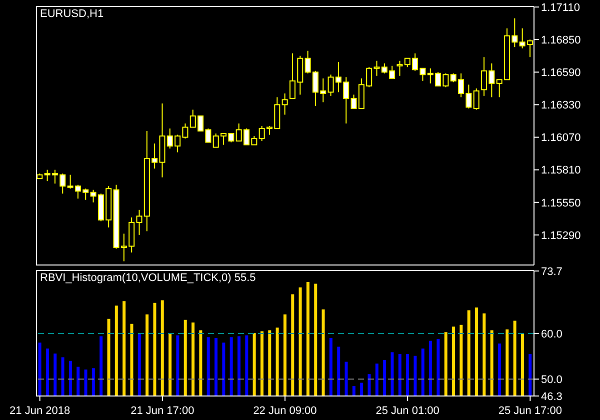 The height and width of the screenshot is (420, 600). Describe the element at coordinates (40, 411) in the screenshot. I see `x-tick-label: 21 Jun 2018` at that location.